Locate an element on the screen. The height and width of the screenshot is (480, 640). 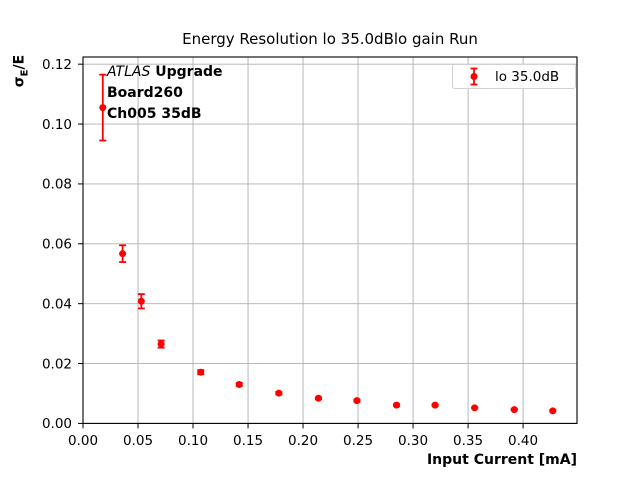
x-tick-label: 0.00 is located at coordinates (83, 441).